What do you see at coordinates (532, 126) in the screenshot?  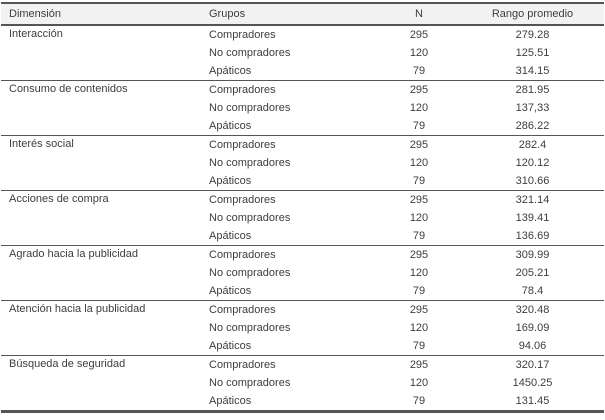 I see `rango-cell: 286.22` at bounding box center [532, 126].